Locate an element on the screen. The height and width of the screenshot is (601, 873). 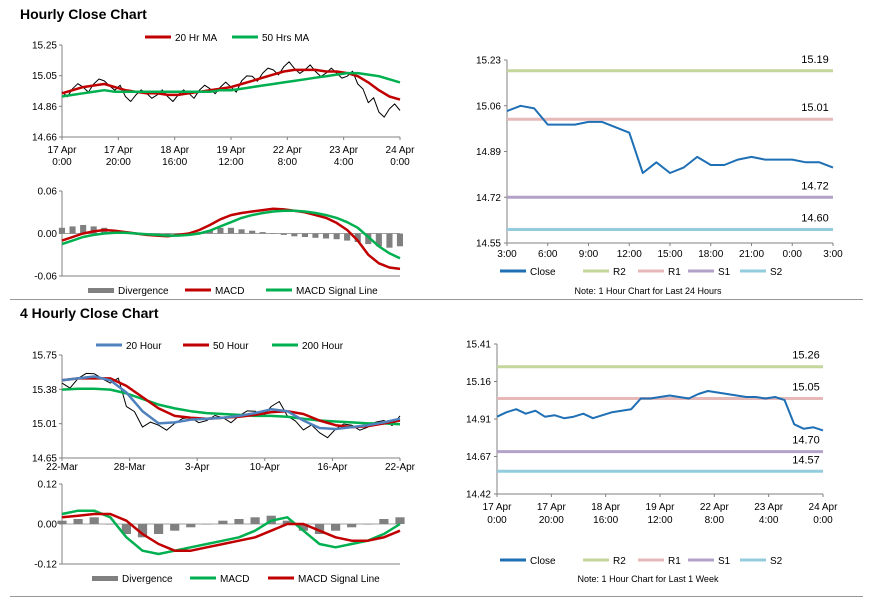
hourly-price-xtick-label: 23 Apr is located at coordinates (344, 150).